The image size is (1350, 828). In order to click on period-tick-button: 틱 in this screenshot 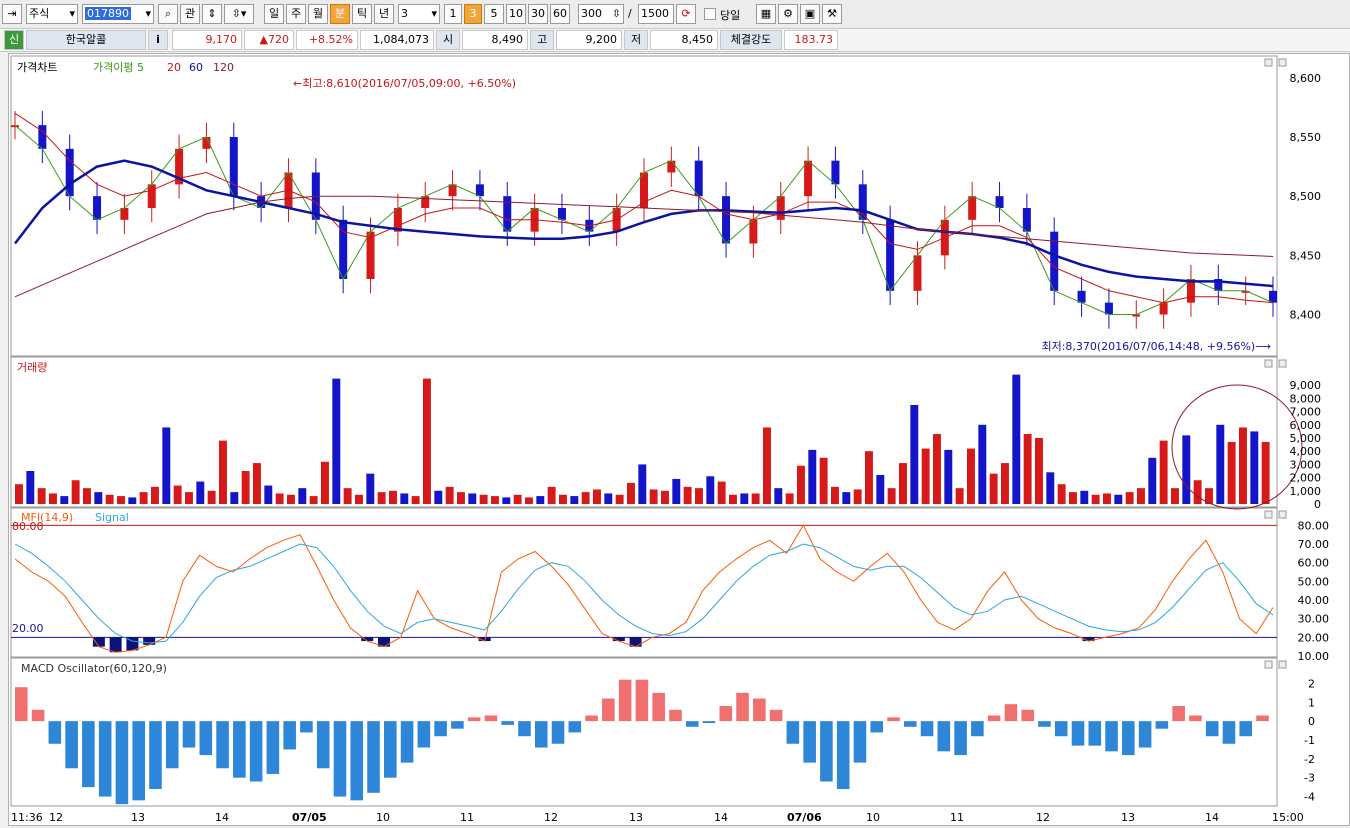, I will do `click(362, 14)`.